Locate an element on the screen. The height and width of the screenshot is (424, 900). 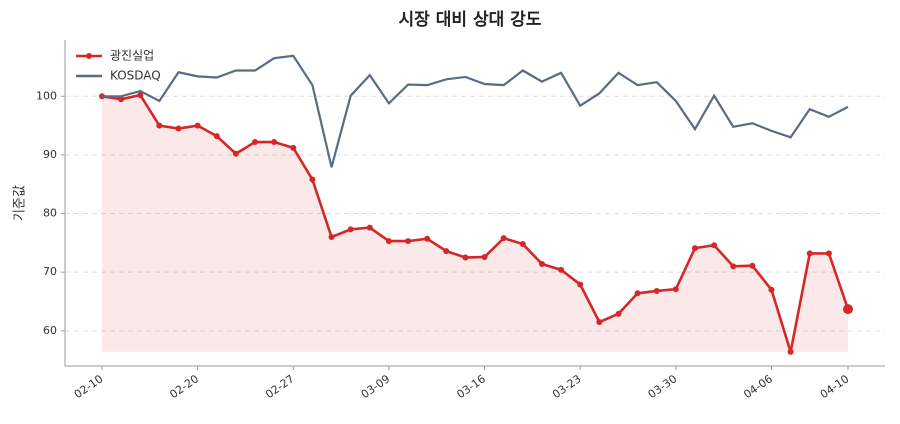
chart-title: 시장 대비 상대 강도 is located at coordinates (470, 20).